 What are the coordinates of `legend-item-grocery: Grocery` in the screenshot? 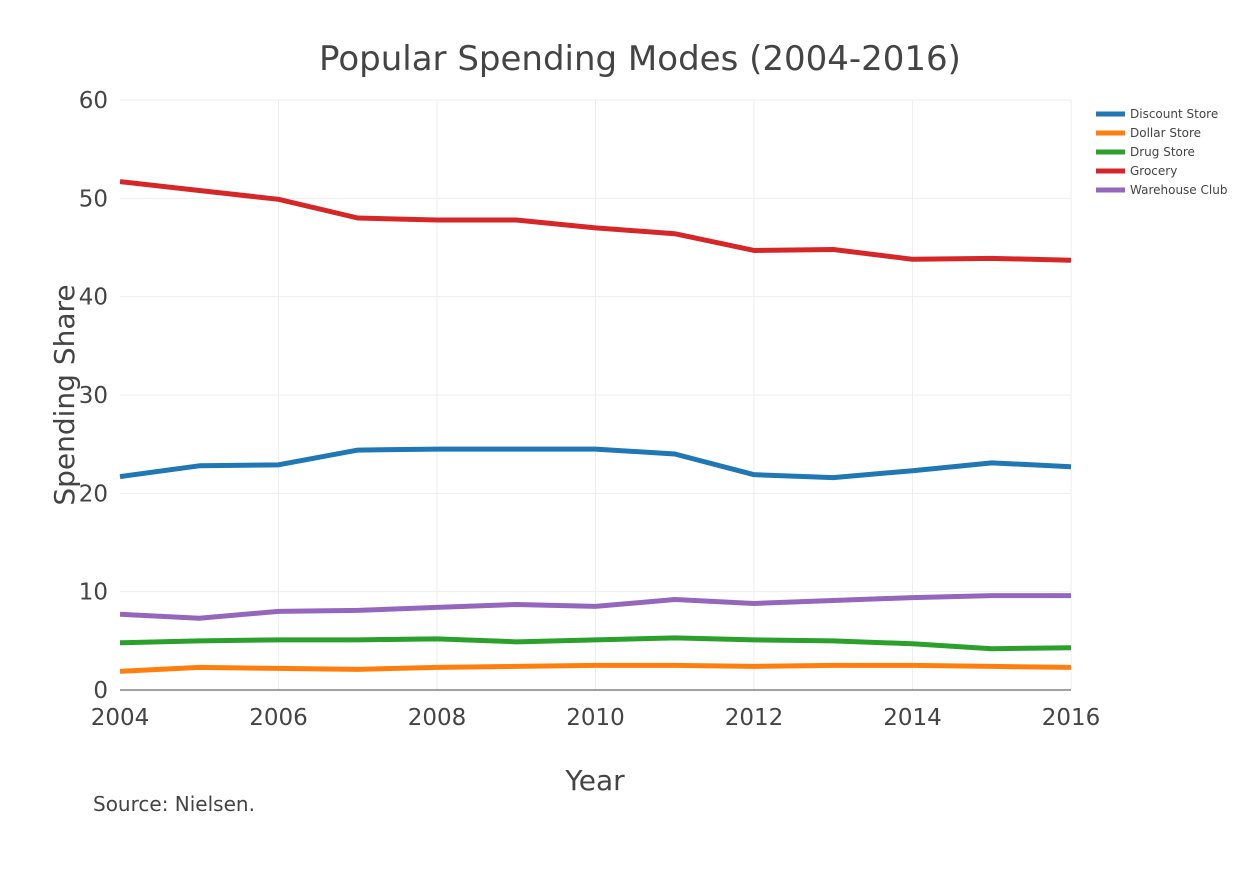 It's located at (1136, 171).